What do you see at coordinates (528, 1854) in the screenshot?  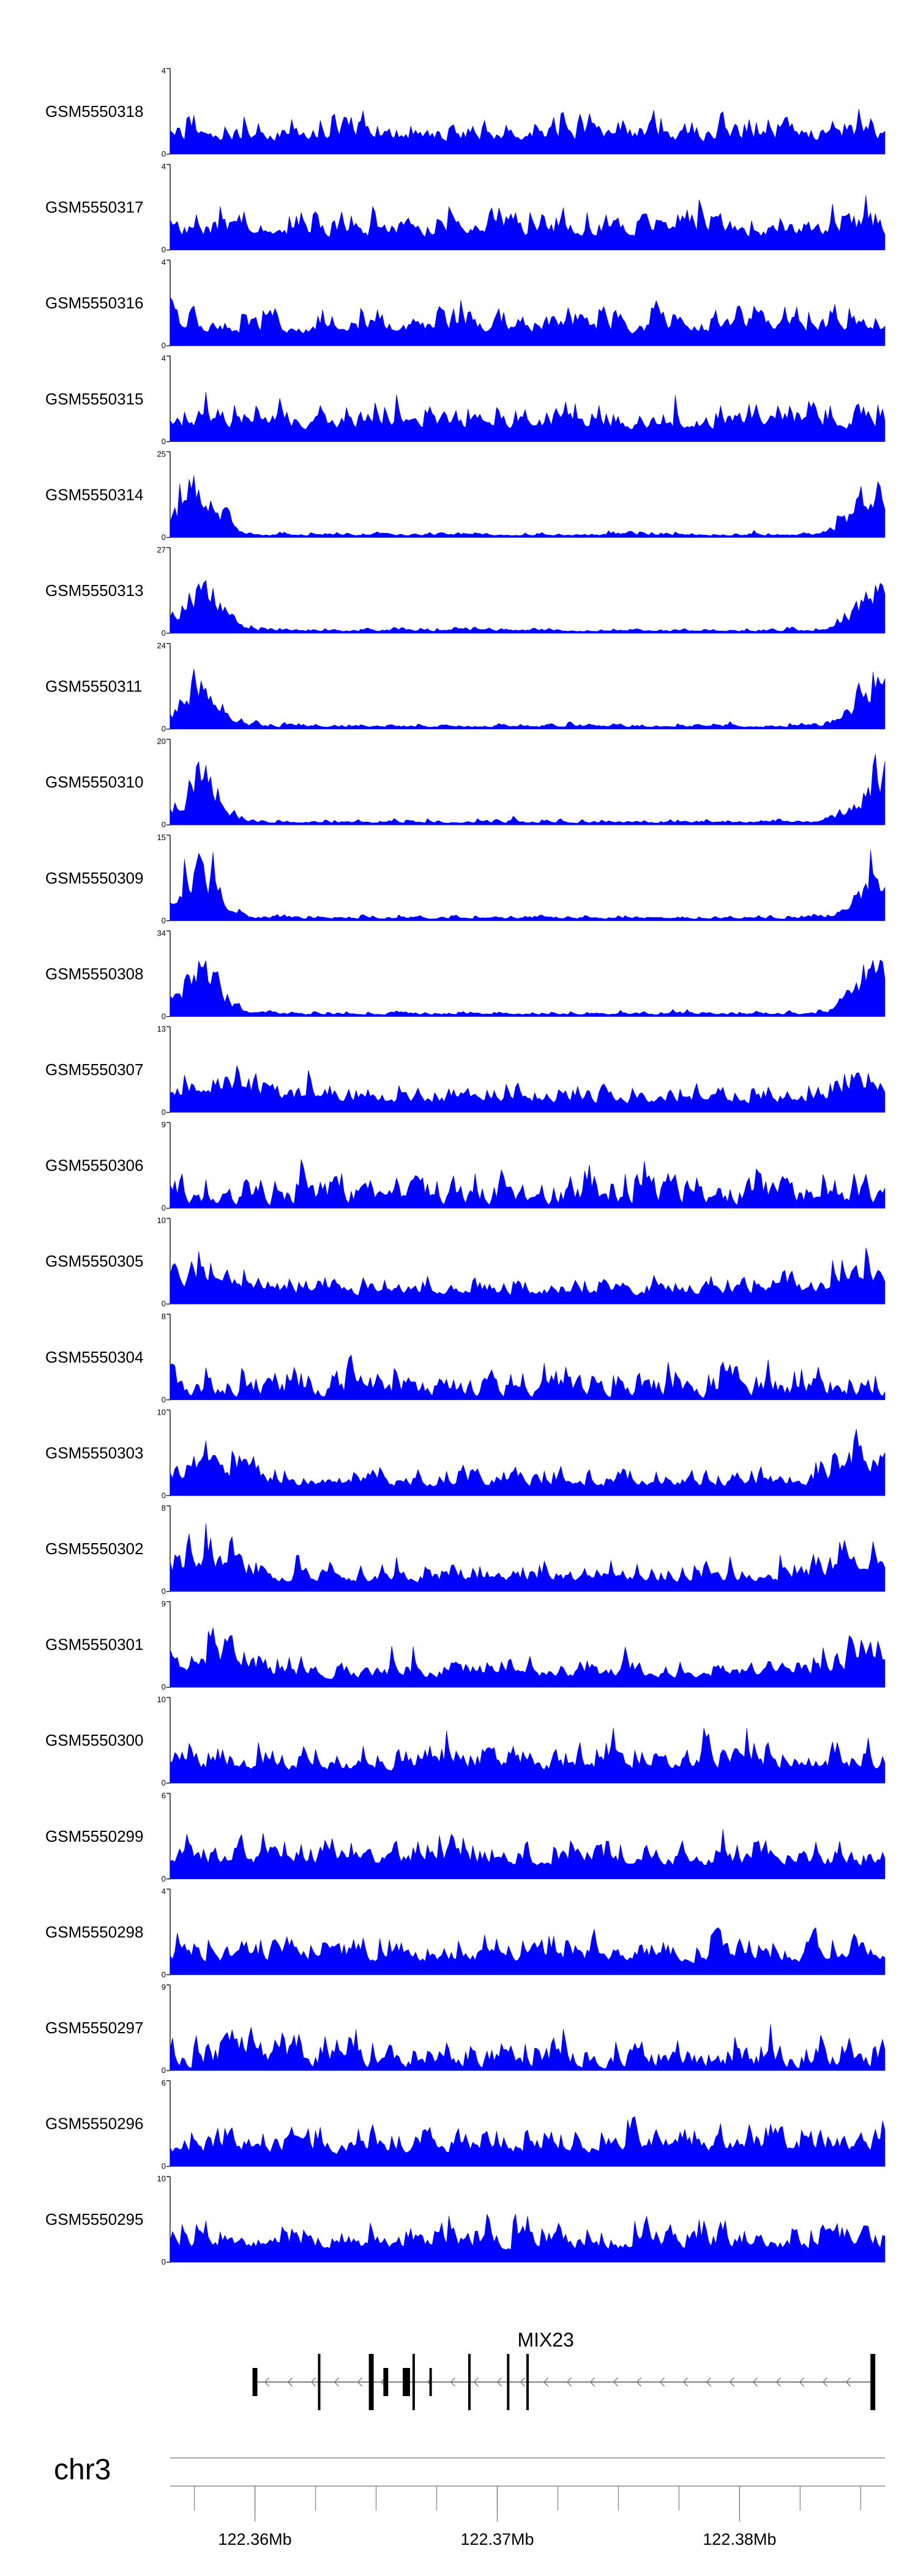 I see `coverage-area-GSM5550299` at bounding box center [528, 1854].